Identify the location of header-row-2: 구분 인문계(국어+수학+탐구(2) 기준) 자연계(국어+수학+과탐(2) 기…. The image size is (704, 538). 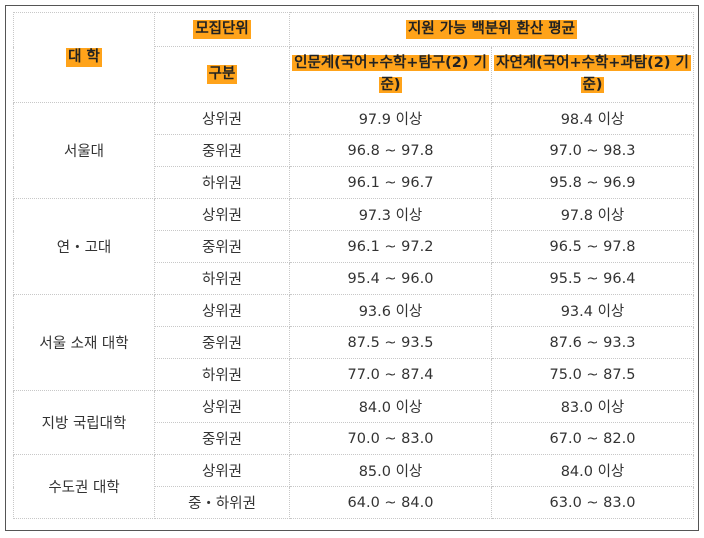
(354, 74).